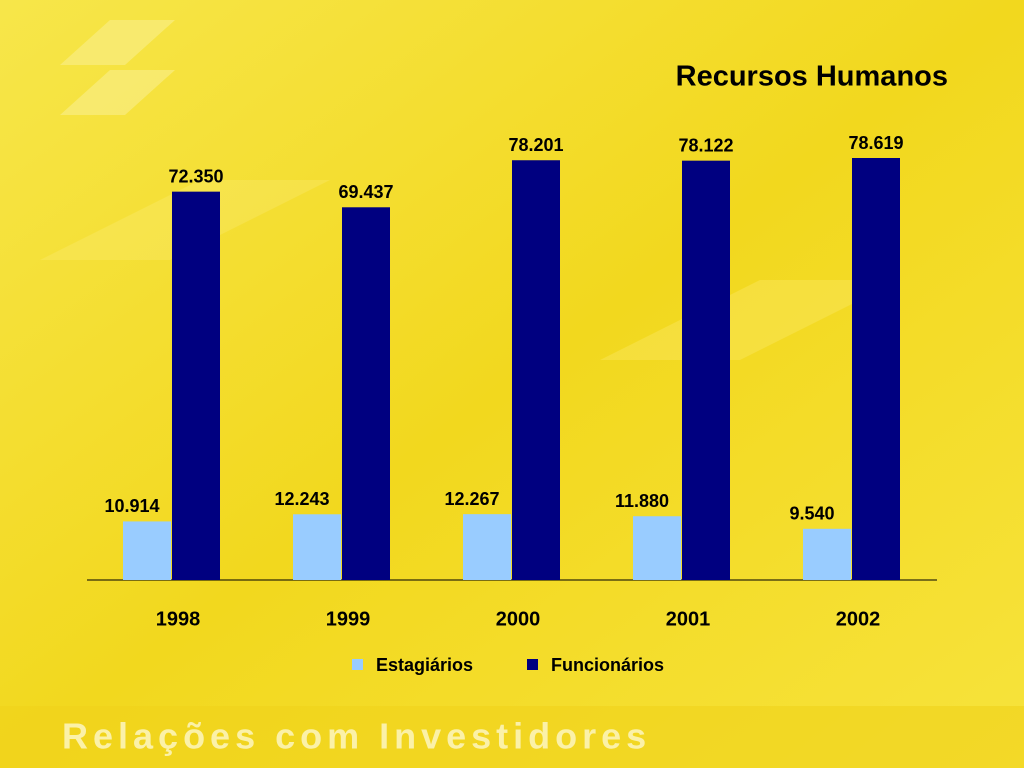  I want to click on footer-band, so click(512, 737).